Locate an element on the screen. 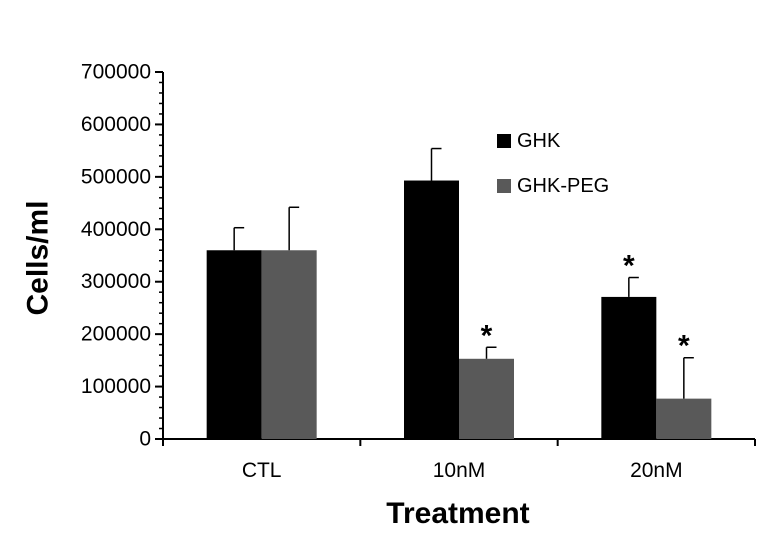 This screenshot has width=761, height=557. legend-label: GHK-PEG is located at coordinates (563, 186).